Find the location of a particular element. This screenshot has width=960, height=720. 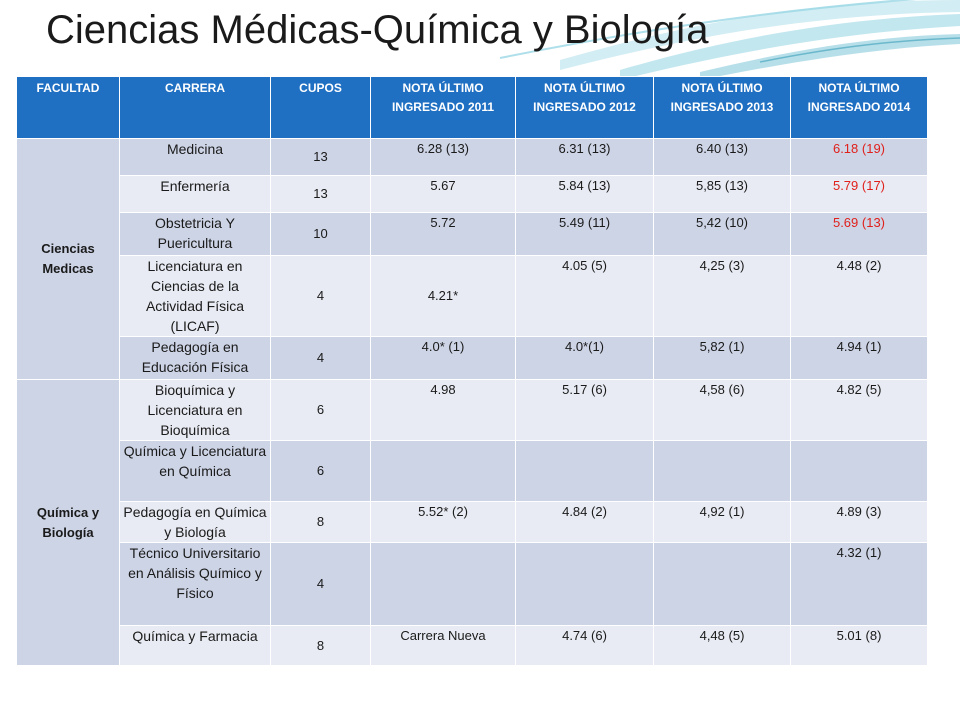

nota-2012-cell: 4.84 (2) is located at coordinates (584, 522).